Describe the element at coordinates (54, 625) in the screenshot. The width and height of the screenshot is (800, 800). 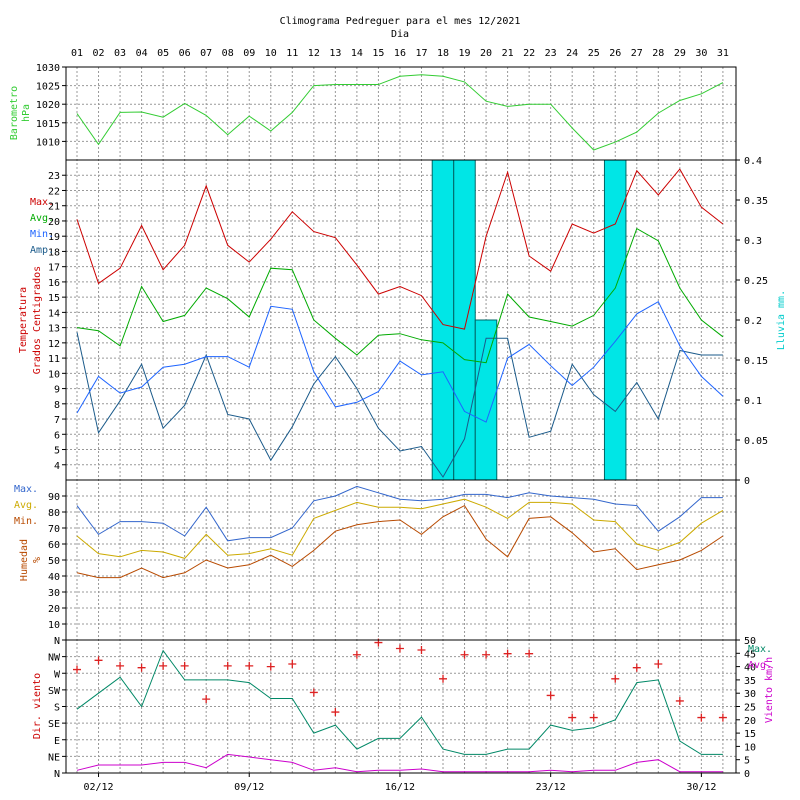
I see `humidity-tick-label: 10` at that location.